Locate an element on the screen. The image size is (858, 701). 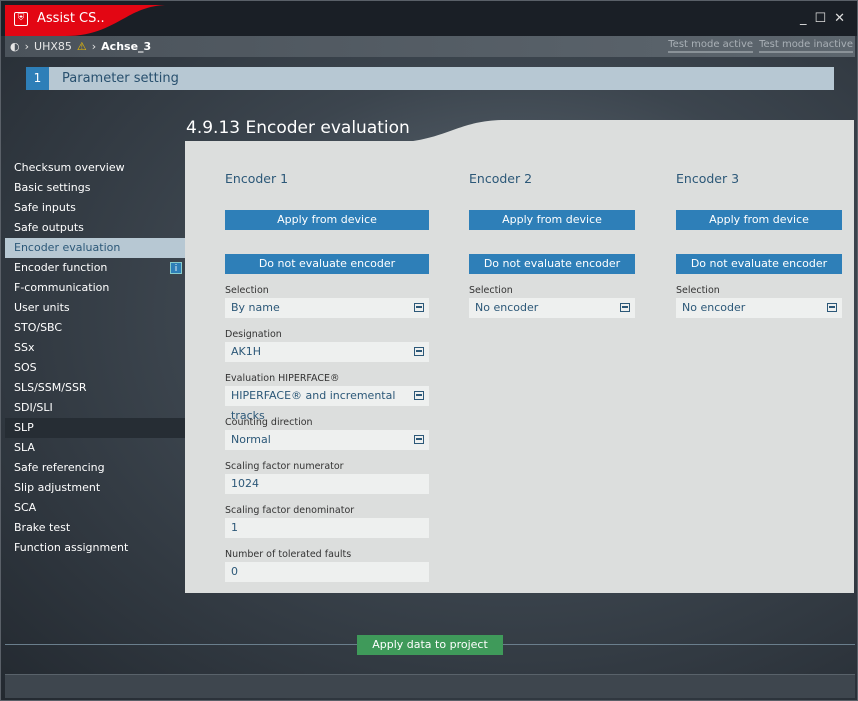
maximize-button: ☐ is located at coordinates (820, 18).